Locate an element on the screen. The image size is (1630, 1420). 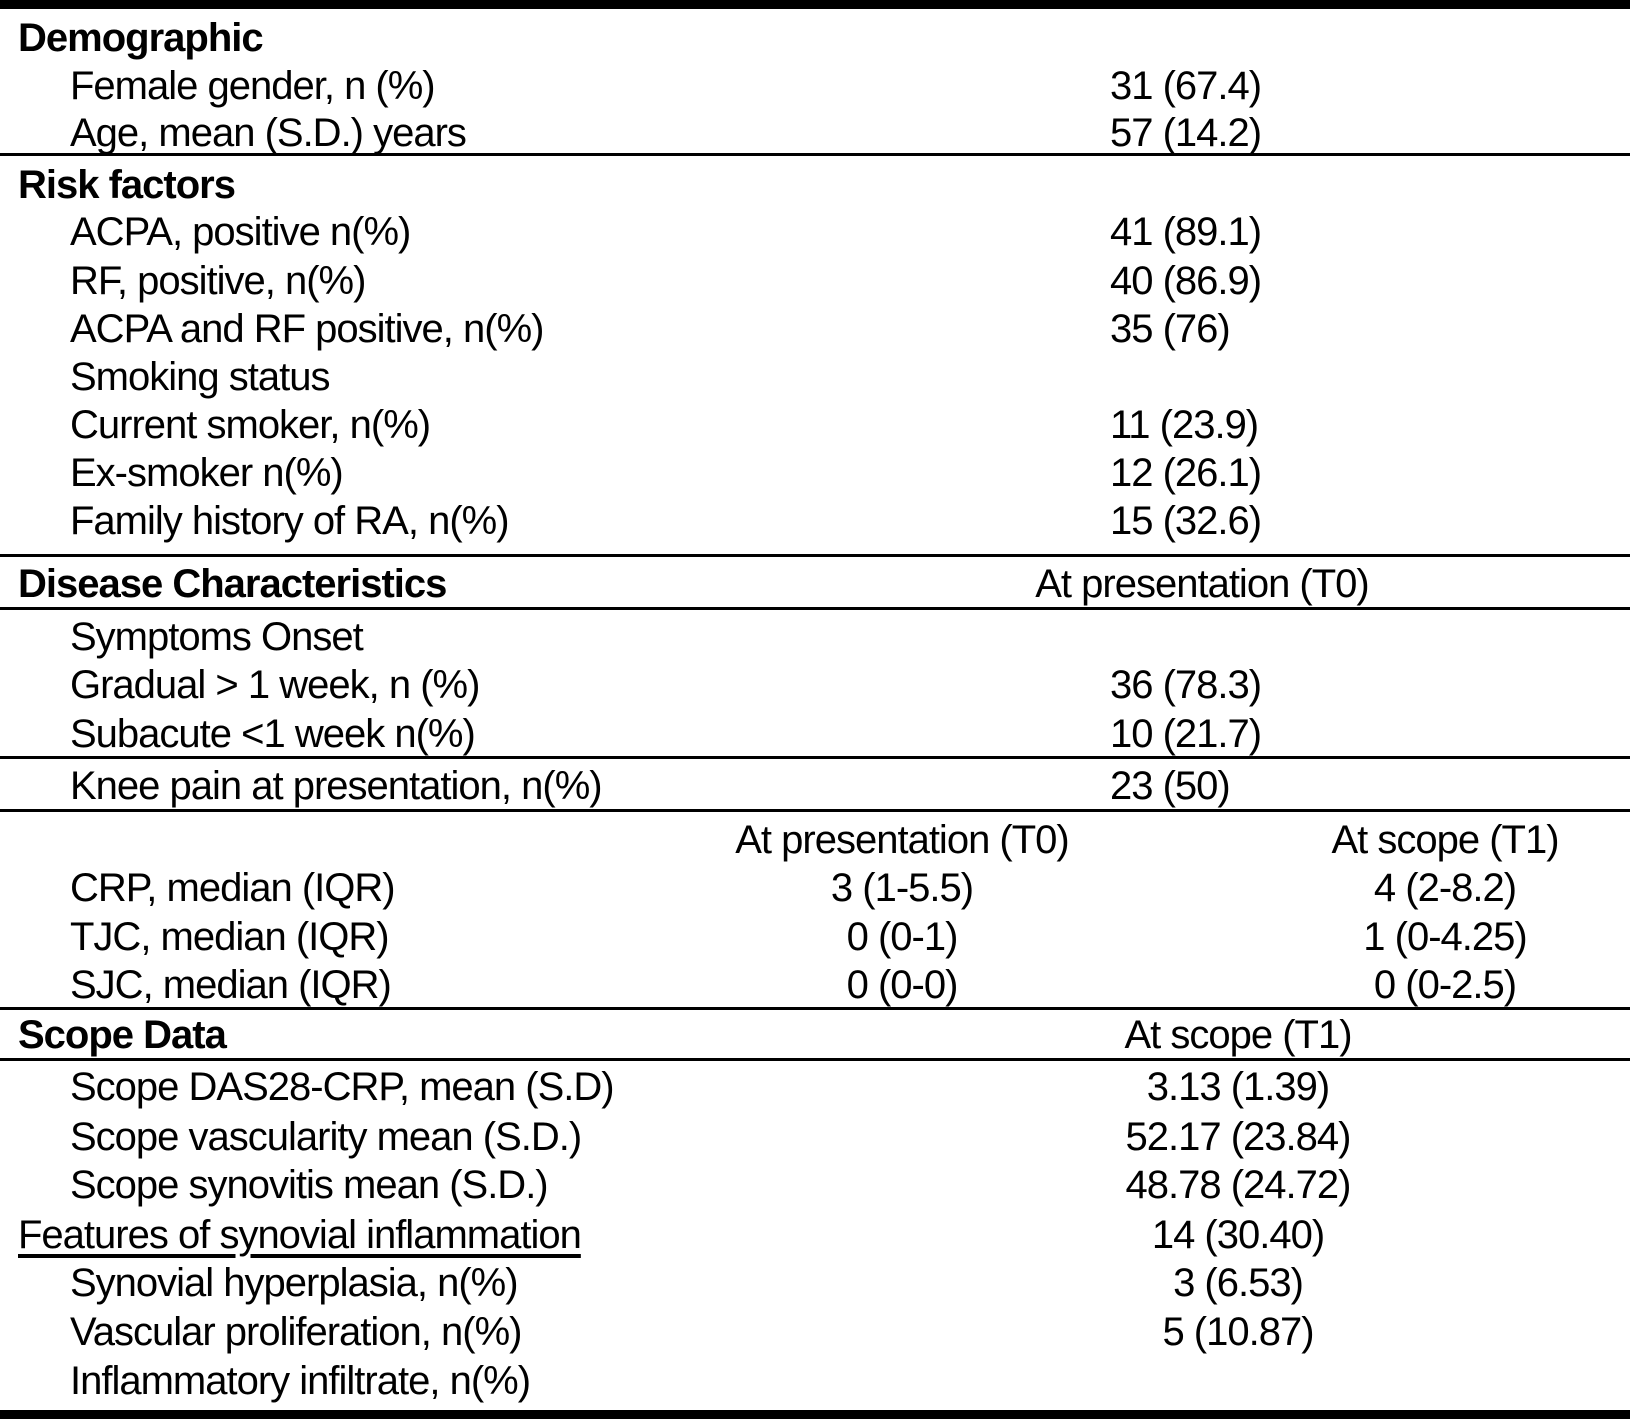
row-value: 52.17 (23.84) is located at coordinates (1238, 1137).